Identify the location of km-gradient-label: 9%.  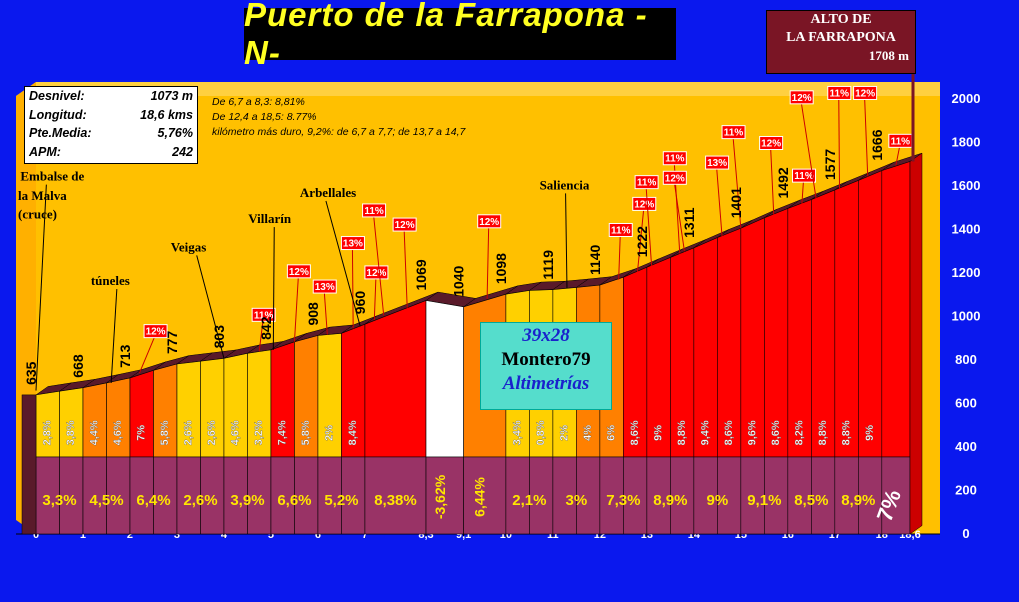
(718, 500).